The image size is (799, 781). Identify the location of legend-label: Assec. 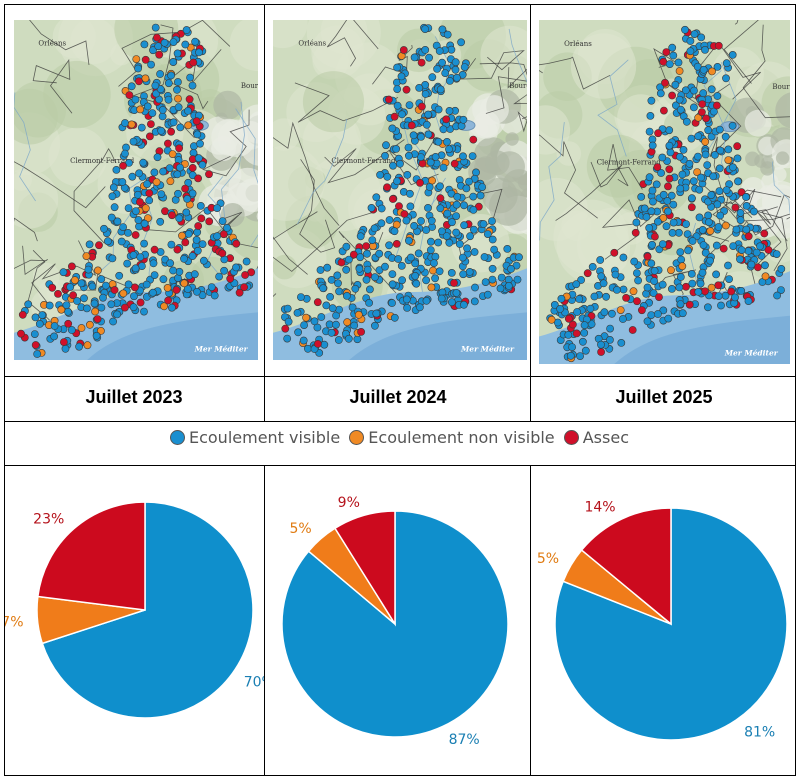
(605, 437).